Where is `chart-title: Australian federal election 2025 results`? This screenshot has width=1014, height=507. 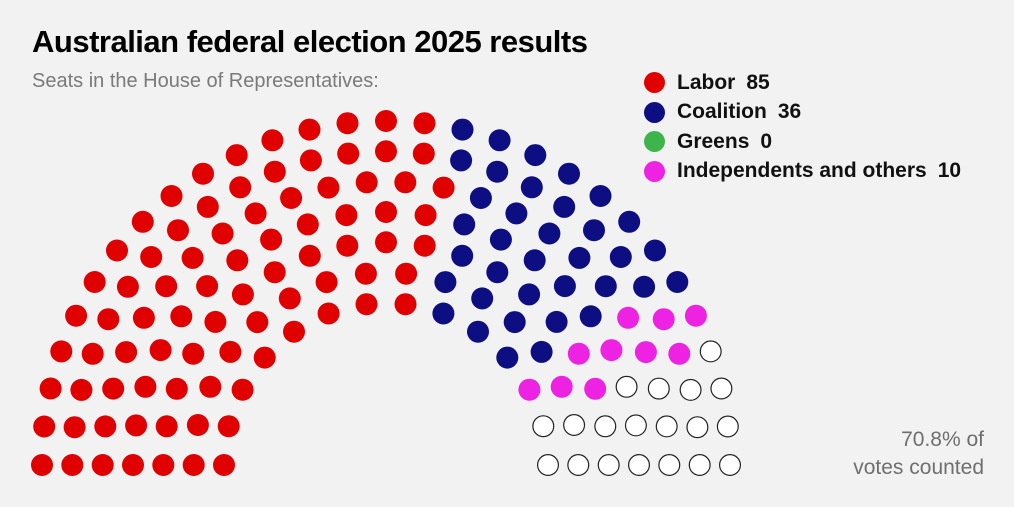 chart-title: Australian federal election 2025 results is located at coordinates (310, 41).